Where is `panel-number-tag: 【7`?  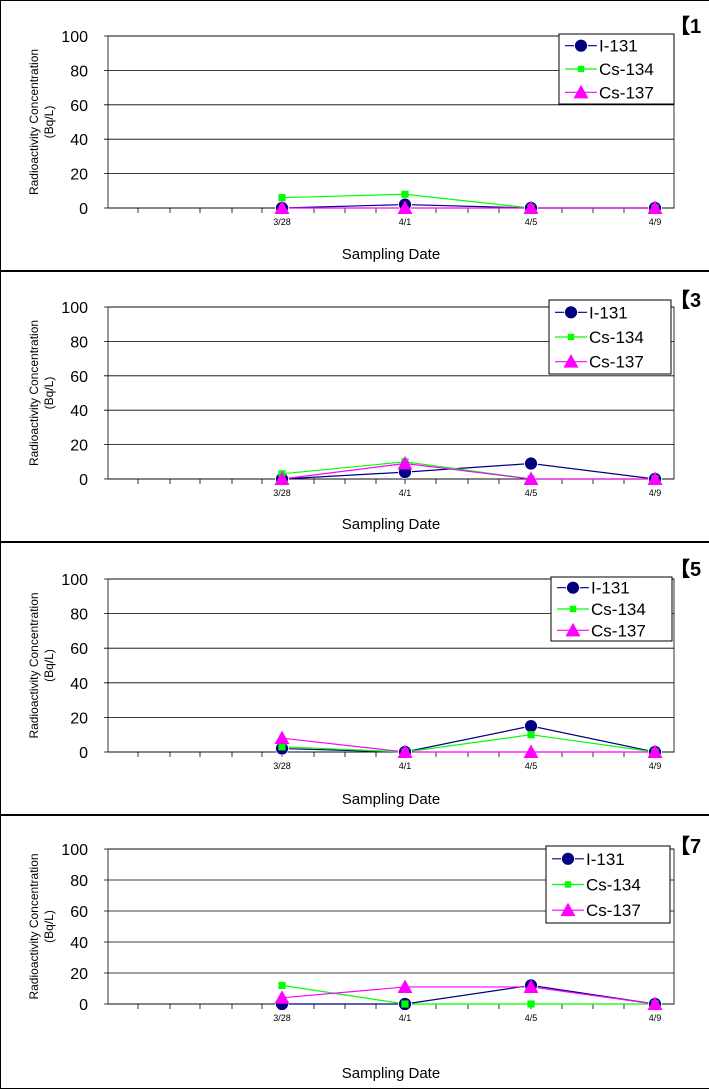
panel-number-tag: 【7 is located at coordinates (685, 846).